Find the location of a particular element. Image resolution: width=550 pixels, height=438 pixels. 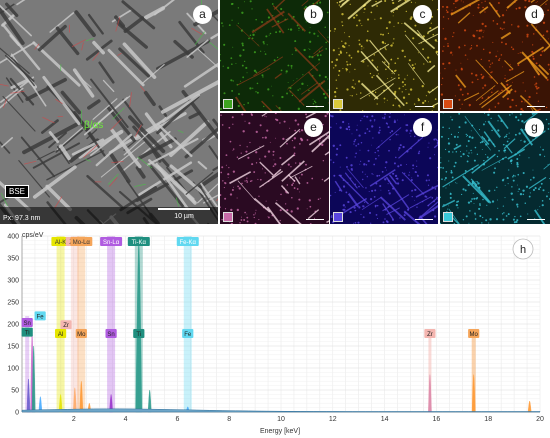

map-scale-bar-b is located at coordinates (315, 106).